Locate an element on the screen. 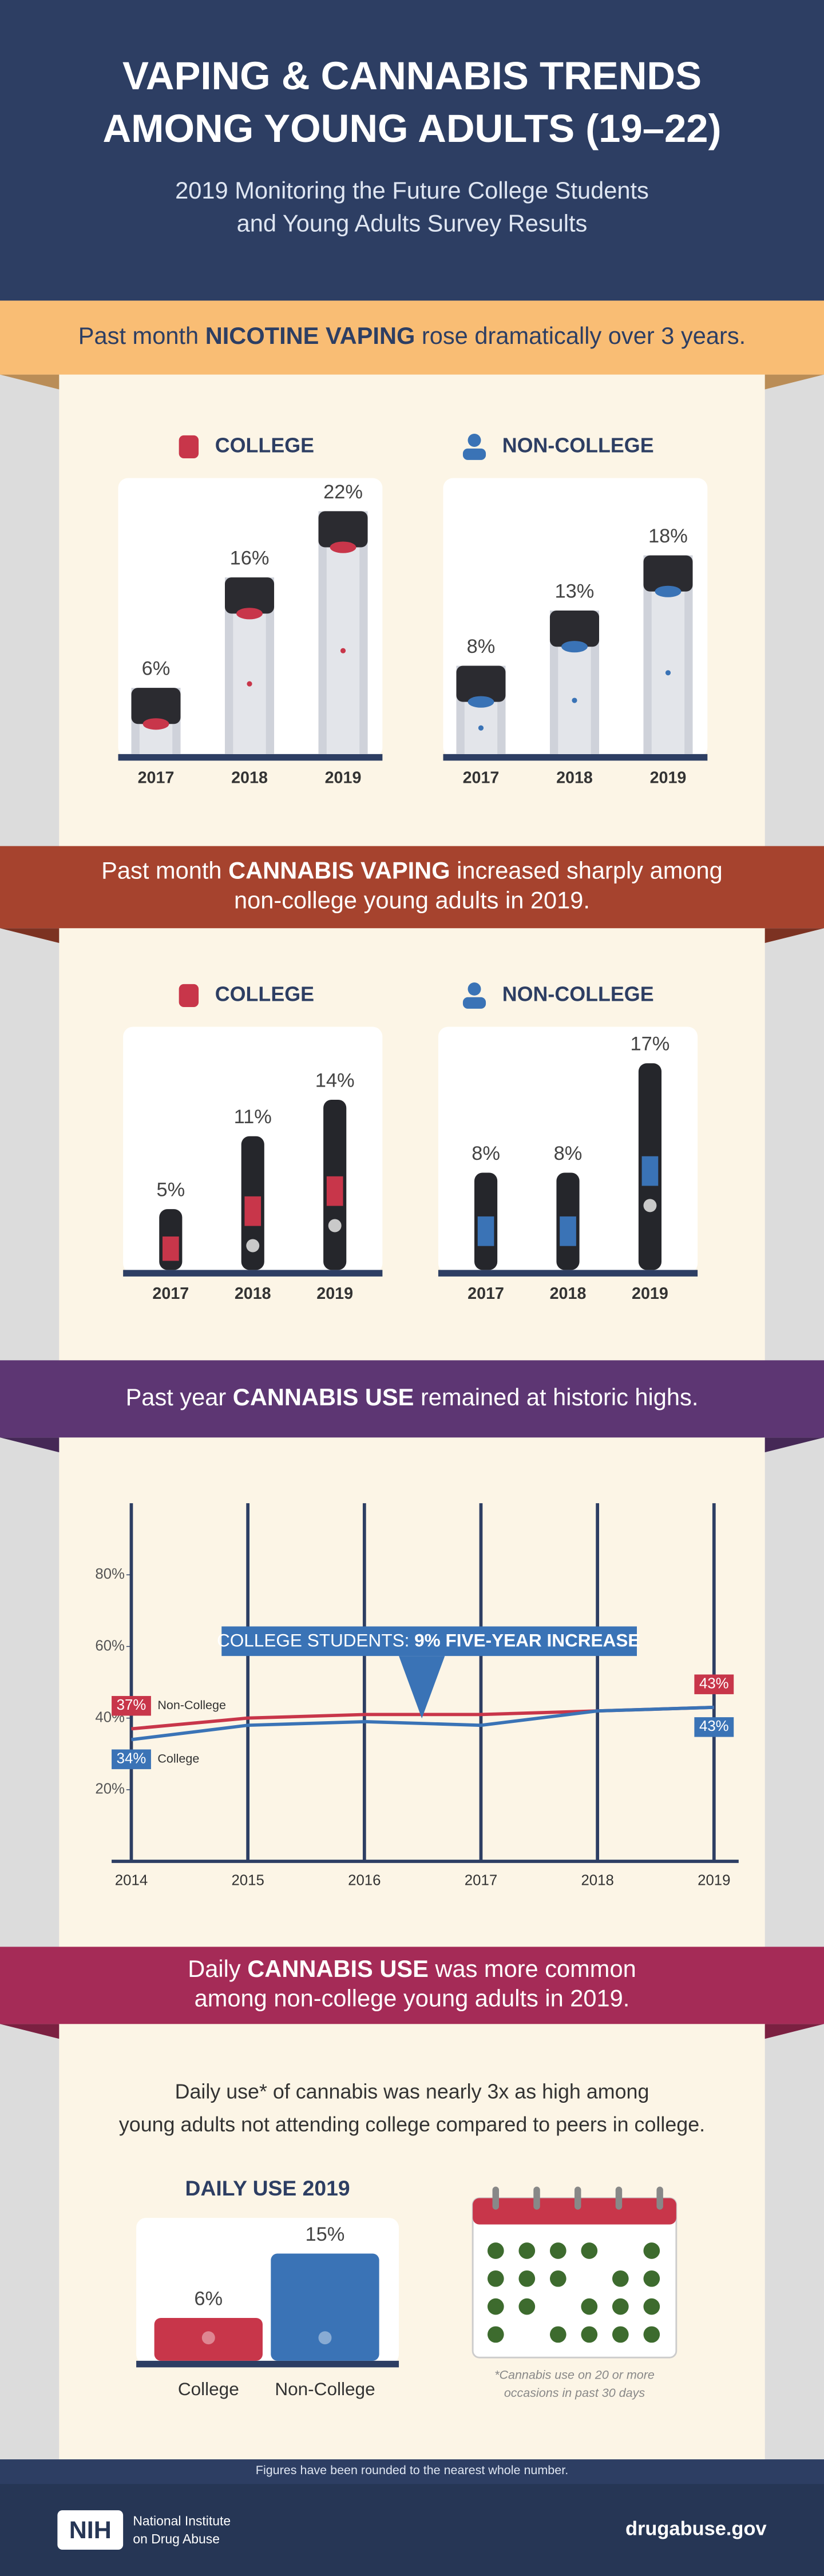  x-tick-label: Non-College is located at coordinates (325, 2389).